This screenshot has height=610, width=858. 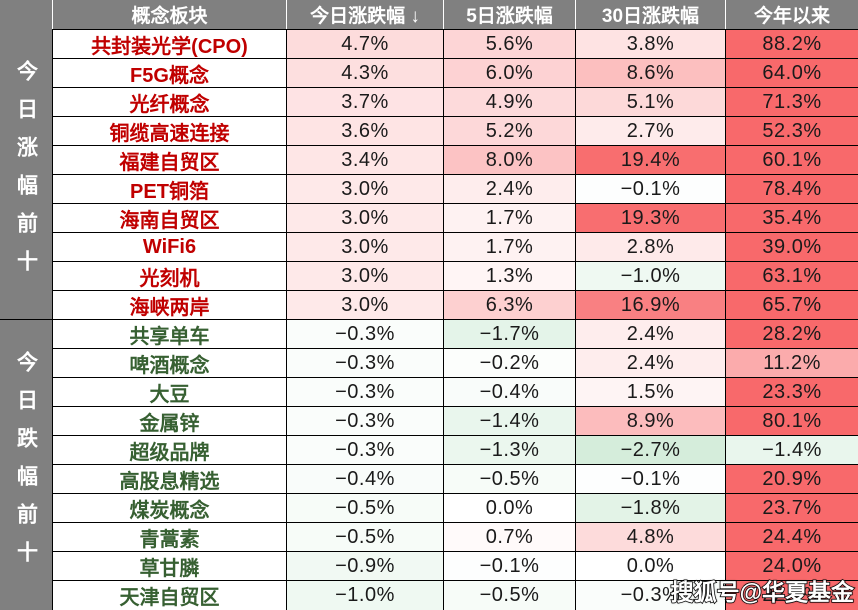 What do you see at coordinates (791, 363) in the screenshot?
I see `ytd-change-value: 11.2%` at bounding box center [791, 363].